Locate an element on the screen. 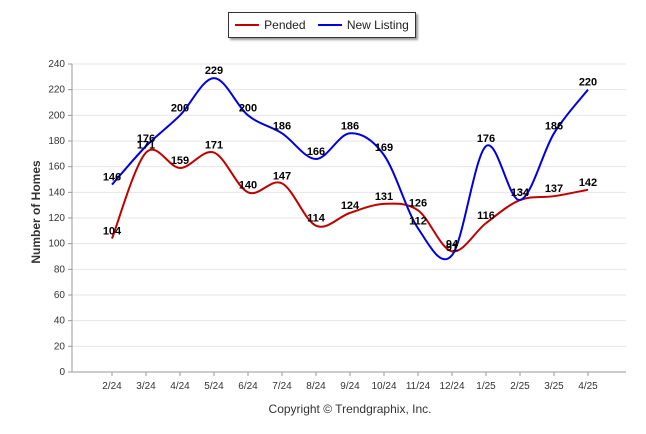  x-tick-label: 9/24 is located at coordinates (350, 386).